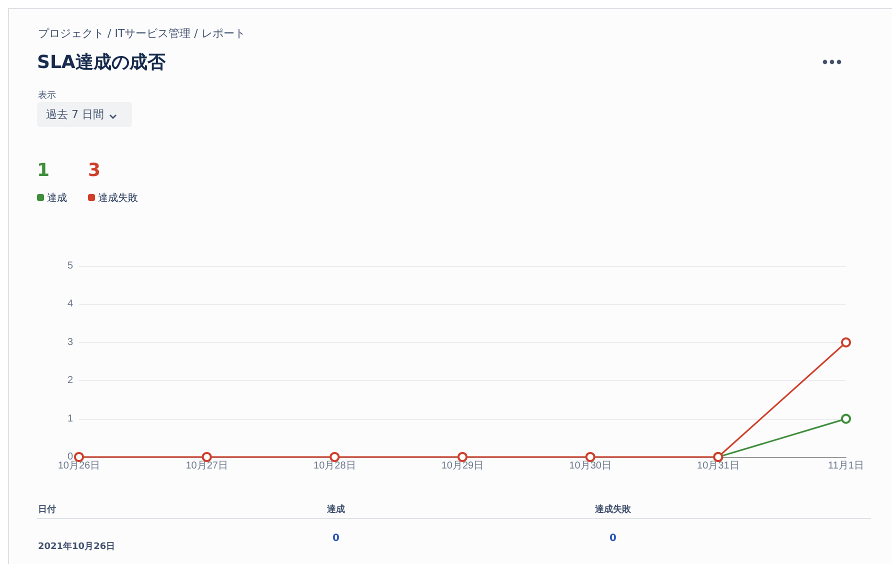 The height and width of the screenshot is (564, 892). I want to click on text: 日付, so click(47, 510).